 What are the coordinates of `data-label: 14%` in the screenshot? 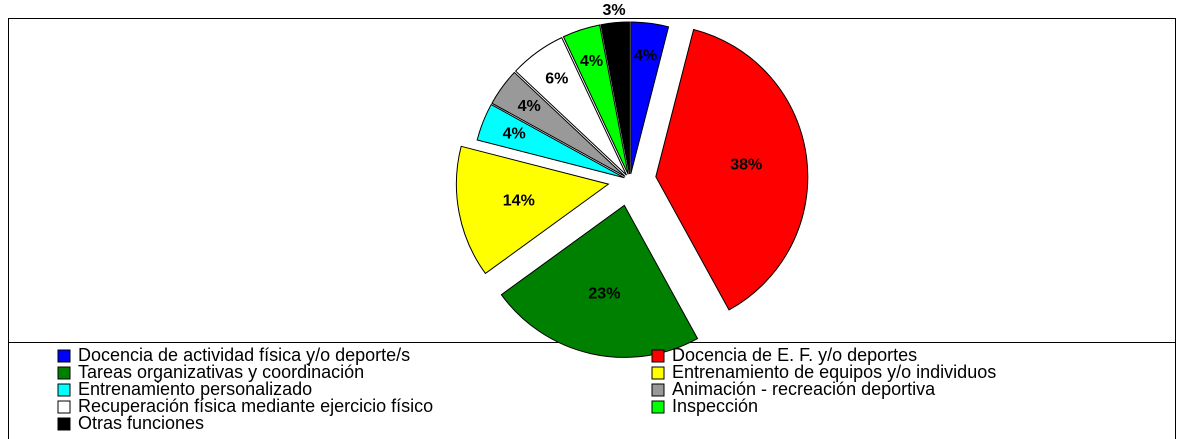 It's located at (519, 200).